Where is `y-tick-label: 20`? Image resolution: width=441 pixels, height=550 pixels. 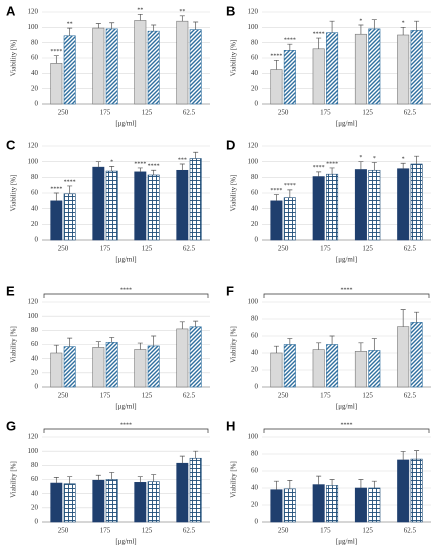 y-tick-label: 20 is located at coordinates (35, 507).